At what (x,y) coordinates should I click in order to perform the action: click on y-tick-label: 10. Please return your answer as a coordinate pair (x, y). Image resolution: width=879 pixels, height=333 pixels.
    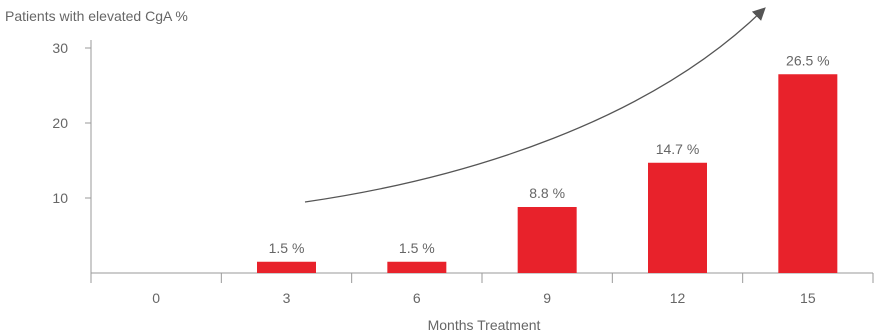
    Looking at the image, I should click on (60, 198).